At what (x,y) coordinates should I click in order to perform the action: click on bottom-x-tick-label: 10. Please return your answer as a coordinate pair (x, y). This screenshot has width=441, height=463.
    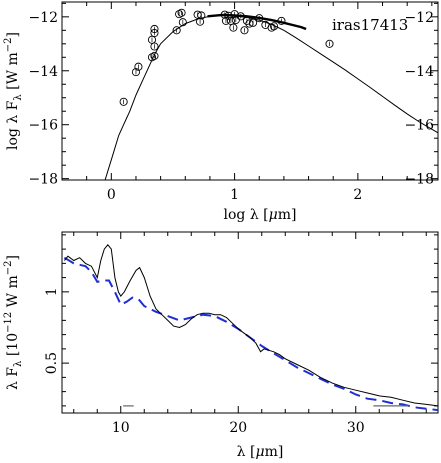
    Looking at the image, I should click on (121, 428).